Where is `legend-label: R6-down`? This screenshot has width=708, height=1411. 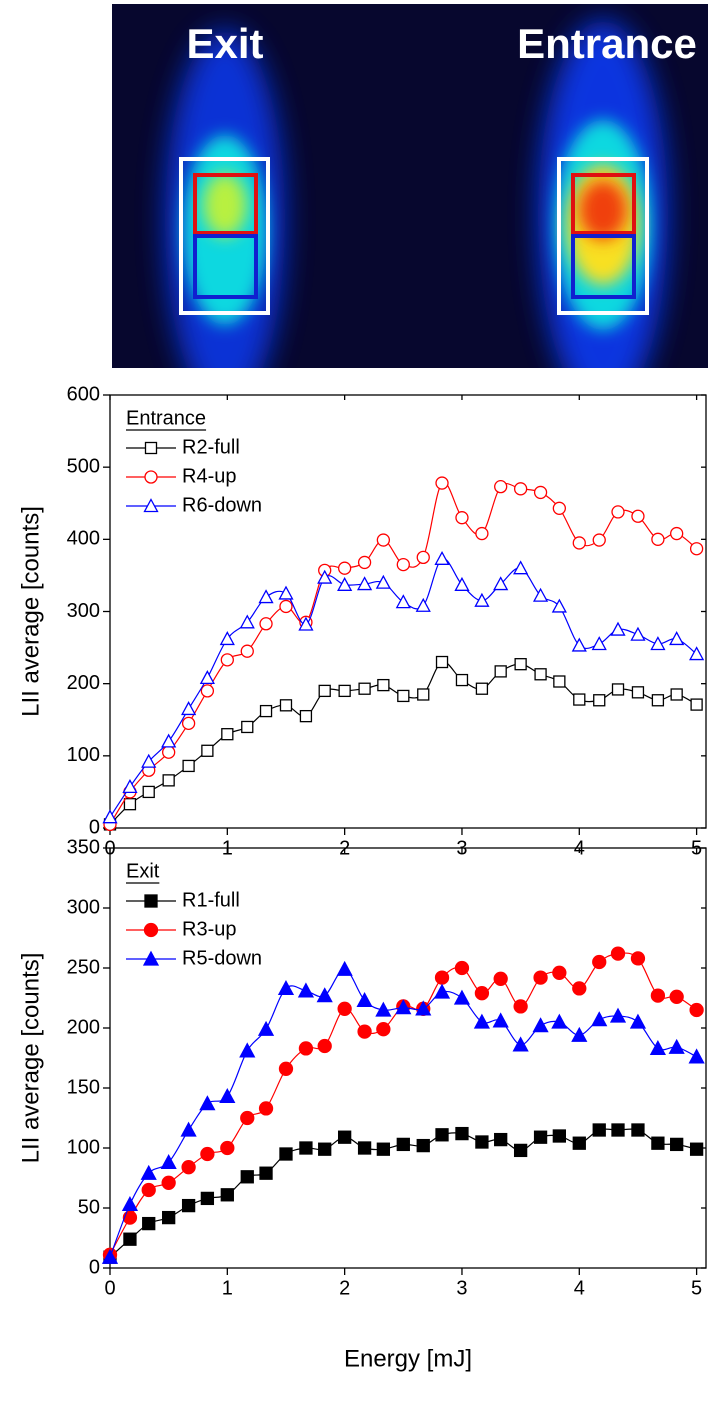 legend-label: R6-down is located at coordinates (222, 505).